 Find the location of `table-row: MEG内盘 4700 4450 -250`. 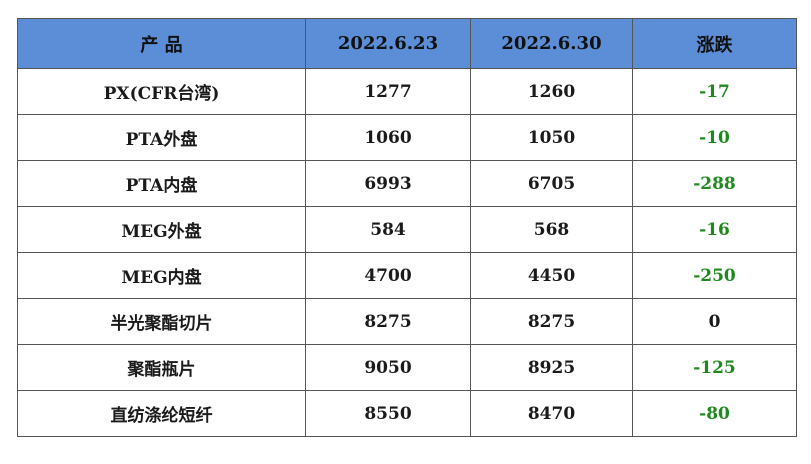

table-row: MEG内盘 4700 4450 -250 is located at coordinates (407, 275).